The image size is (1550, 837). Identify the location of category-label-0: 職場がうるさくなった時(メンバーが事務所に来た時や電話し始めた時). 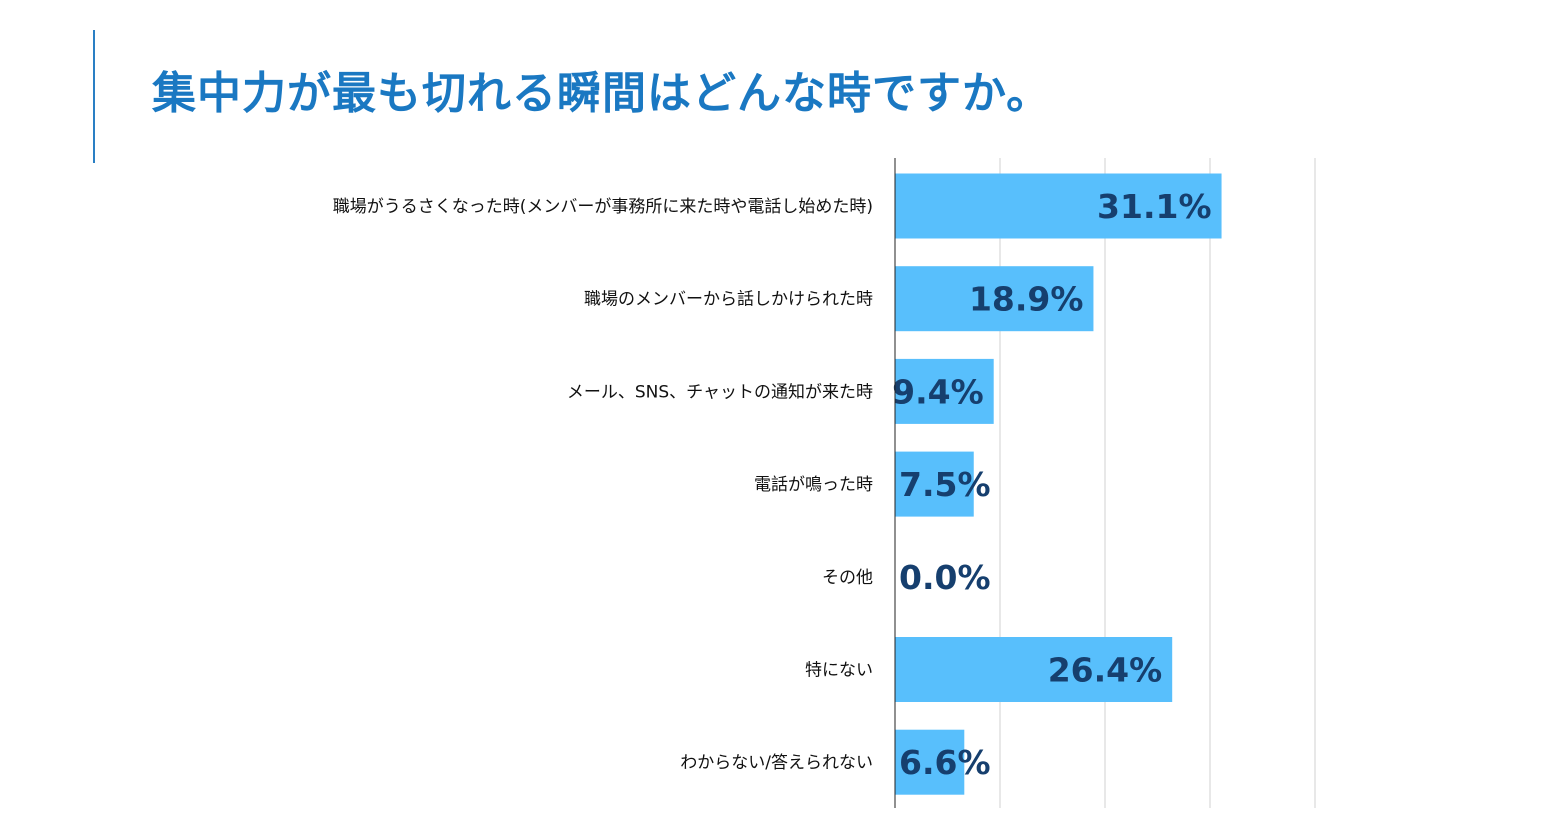
(603, 207).